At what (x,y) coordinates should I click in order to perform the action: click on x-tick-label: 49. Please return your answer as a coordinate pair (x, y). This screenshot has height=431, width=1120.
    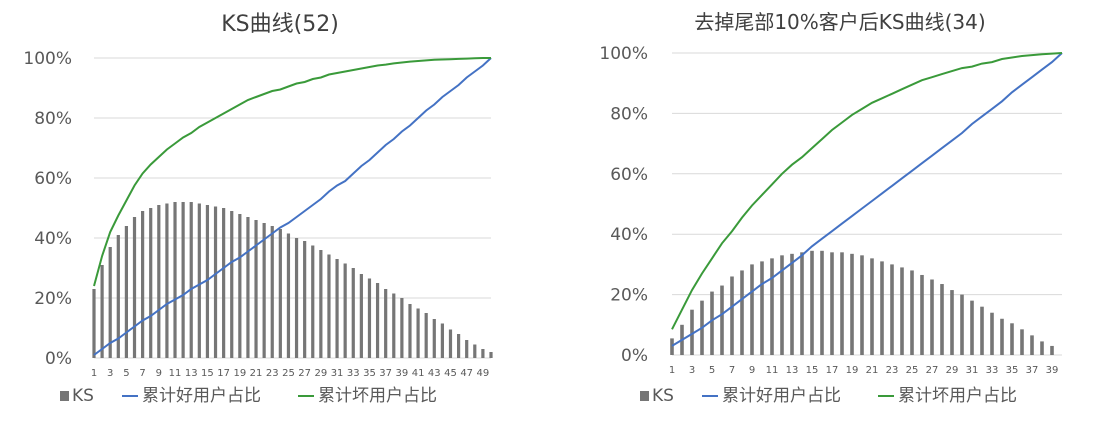
    Looking at the image, I should click on (483, 373).